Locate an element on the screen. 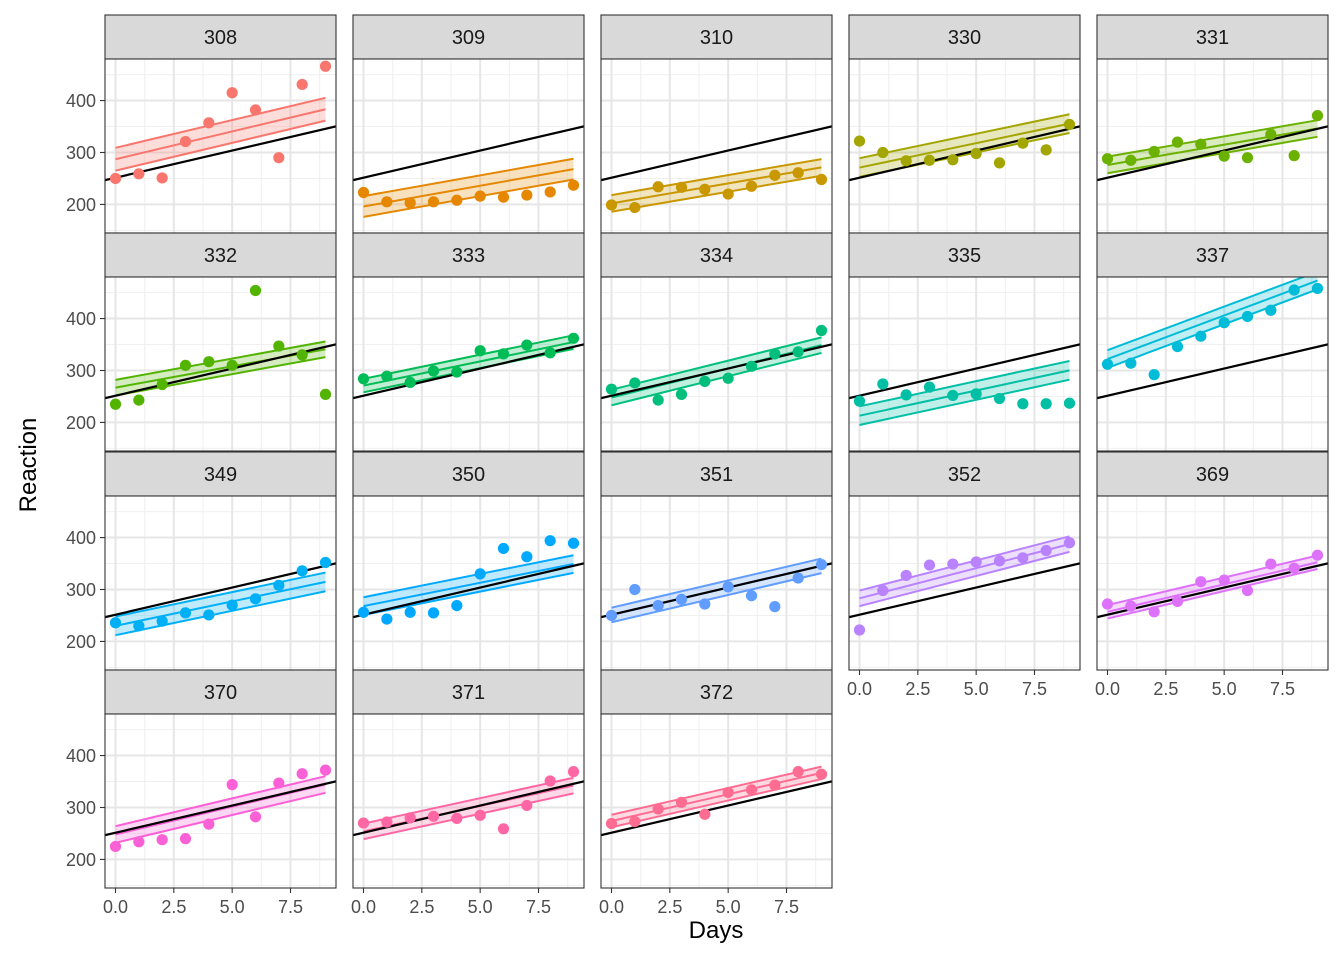 The width and height of the screenshot is (1344, 965). facet-panel-334: 334 is located at coordinates (716, 342).